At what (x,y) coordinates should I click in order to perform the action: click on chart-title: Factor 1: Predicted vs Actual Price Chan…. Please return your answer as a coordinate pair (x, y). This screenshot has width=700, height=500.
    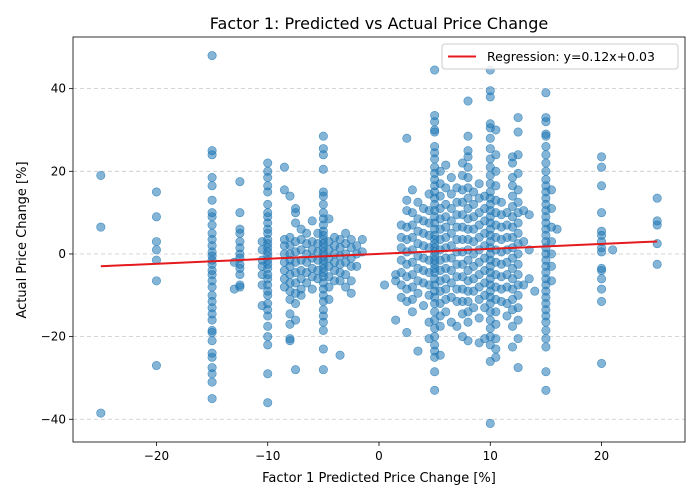
    Looking at the image, I should click on (379, 23).